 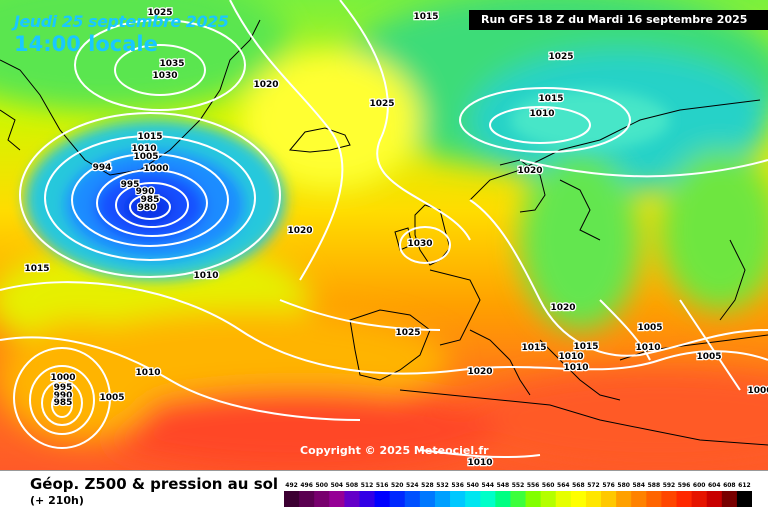 What do you see at coordinates (618, 20) in the screenshot?
I see `run-info-banner: Run GFS 18 Z du Mardi 16 septembre 2025` at bounding box center [618, 20].